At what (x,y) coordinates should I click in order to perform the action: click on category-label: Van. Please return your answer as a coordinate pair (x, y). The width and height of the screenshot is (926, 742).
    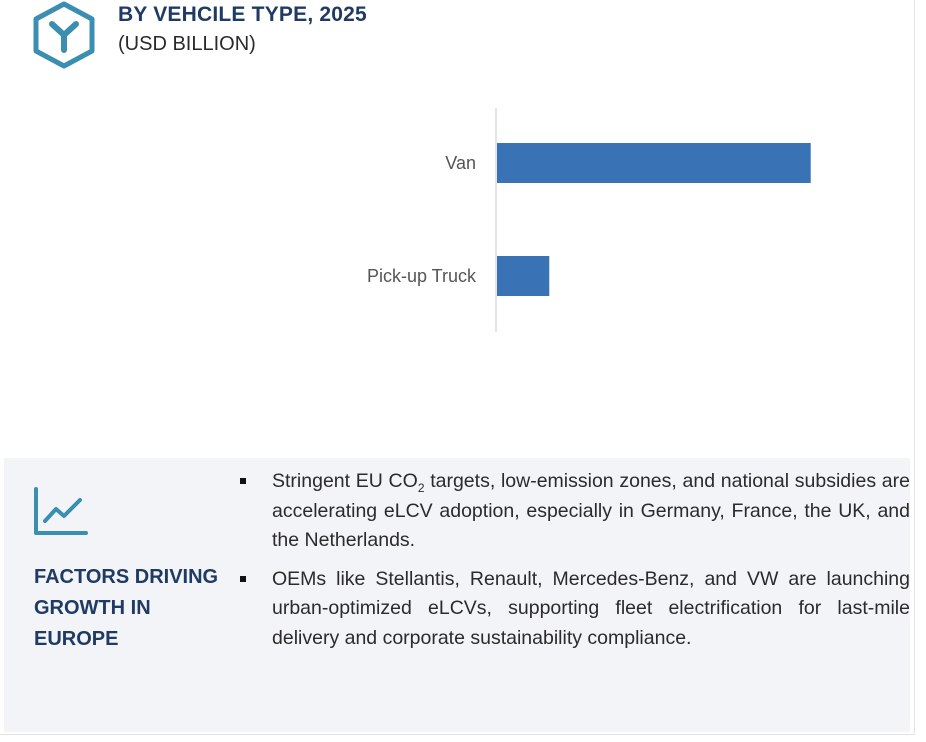
    Looking at the image, I should click on (460, 163).